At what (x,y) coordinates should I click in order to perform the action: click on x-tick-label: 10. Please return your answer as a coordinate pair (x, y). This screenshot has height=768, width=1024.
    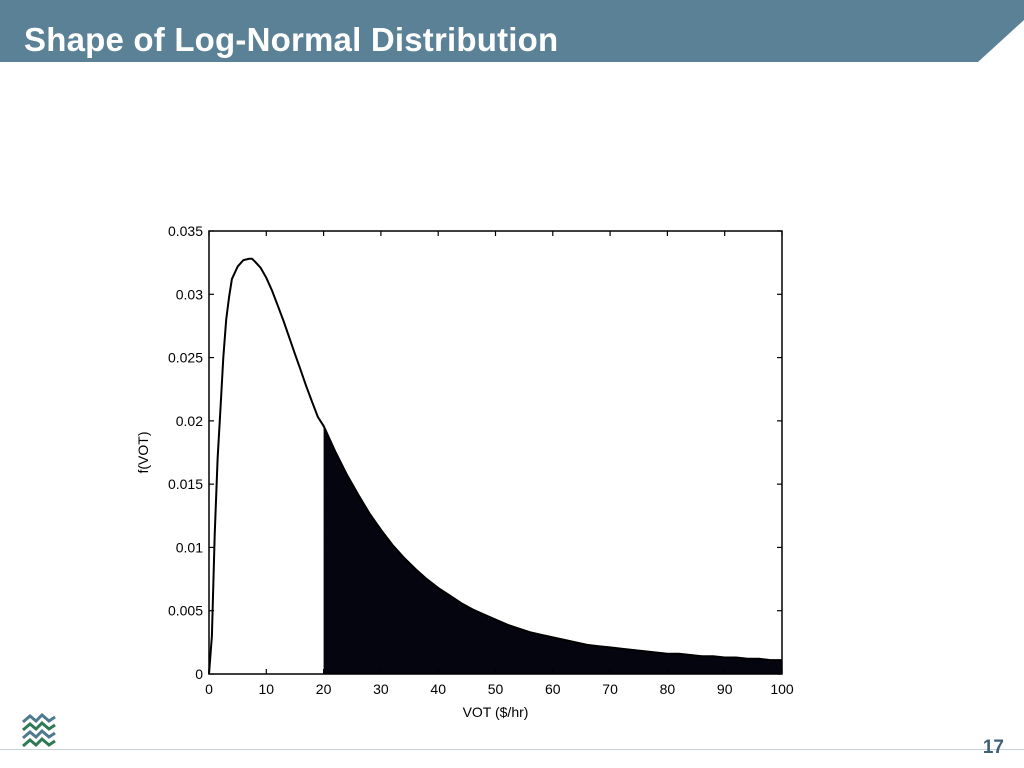
    Looking at the image, I should click on (267, 689).